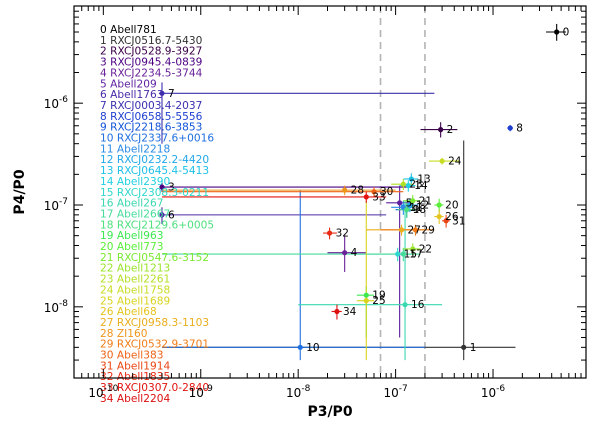 The image size is (600, 429). What do you see at coordinates (154, 345) in the screenshot?
I see `legend-entry-29: 29 RXCJ0532.9-3701` at bounding box center [154, 345].